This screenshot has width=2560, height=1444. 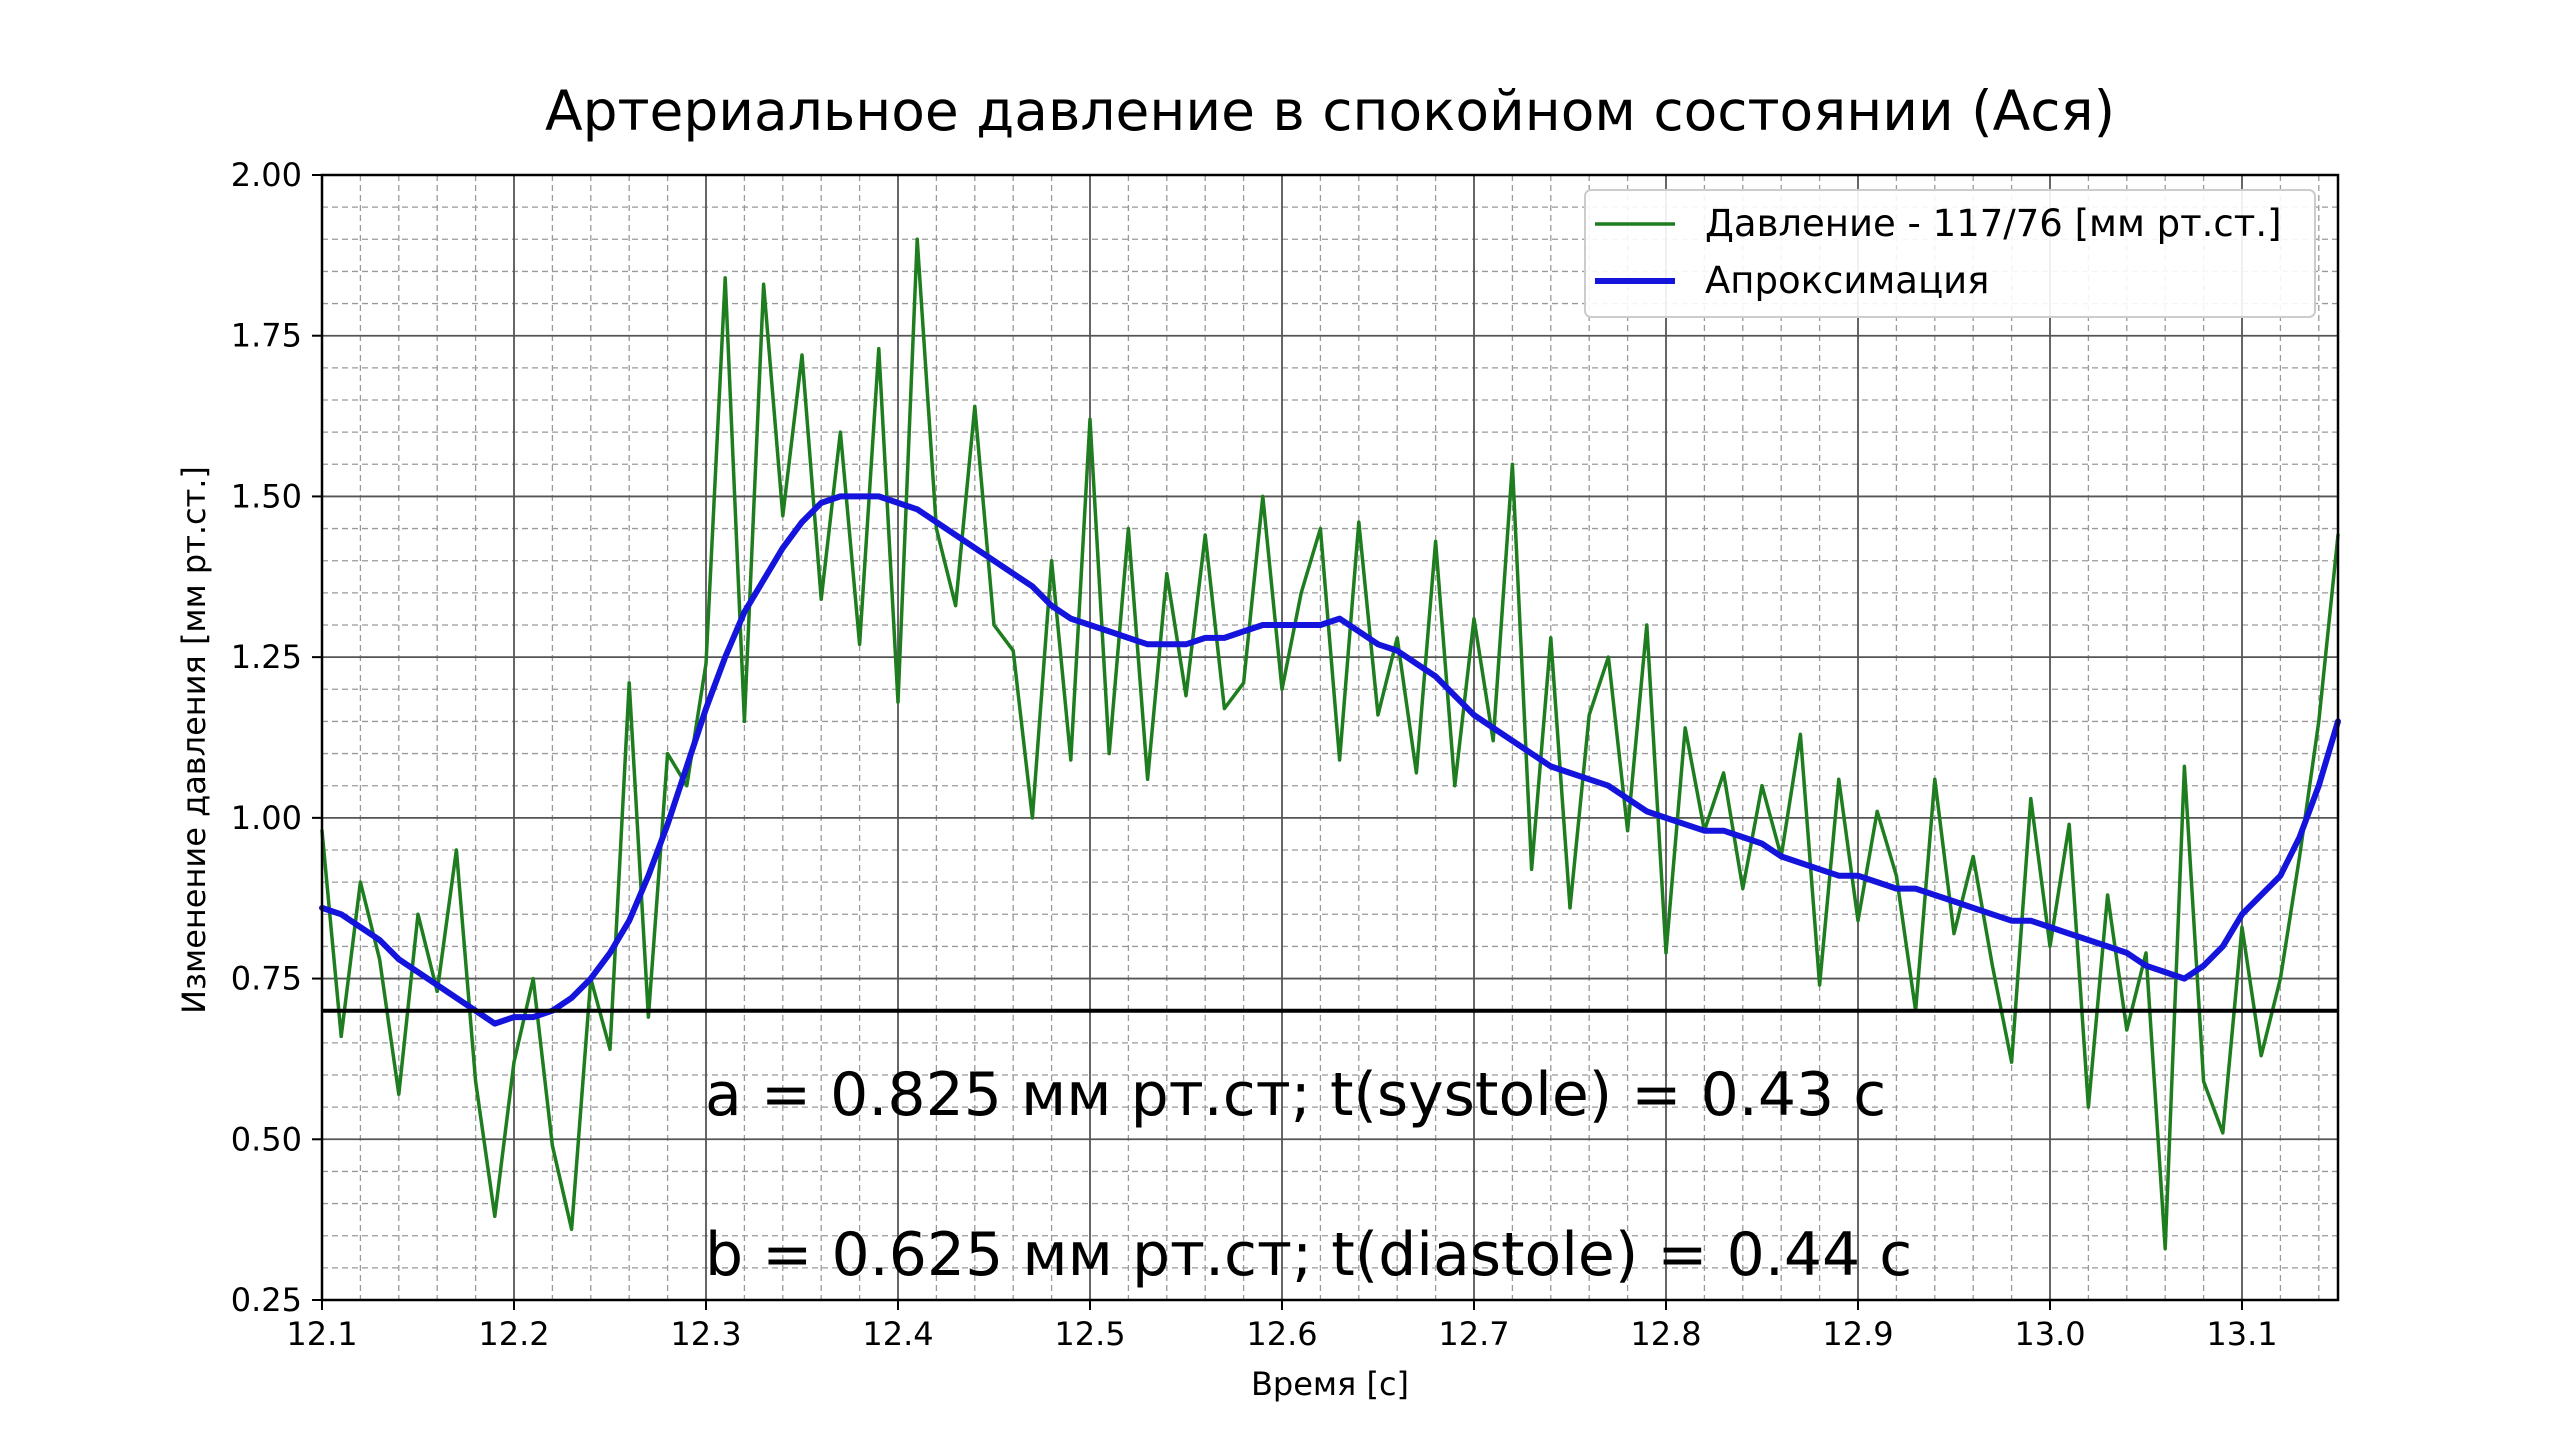 What do you see at coordinates (266, 175) in the screenshot?
I see `y-tick-label: 2.00` at bounding box center [266, 175].